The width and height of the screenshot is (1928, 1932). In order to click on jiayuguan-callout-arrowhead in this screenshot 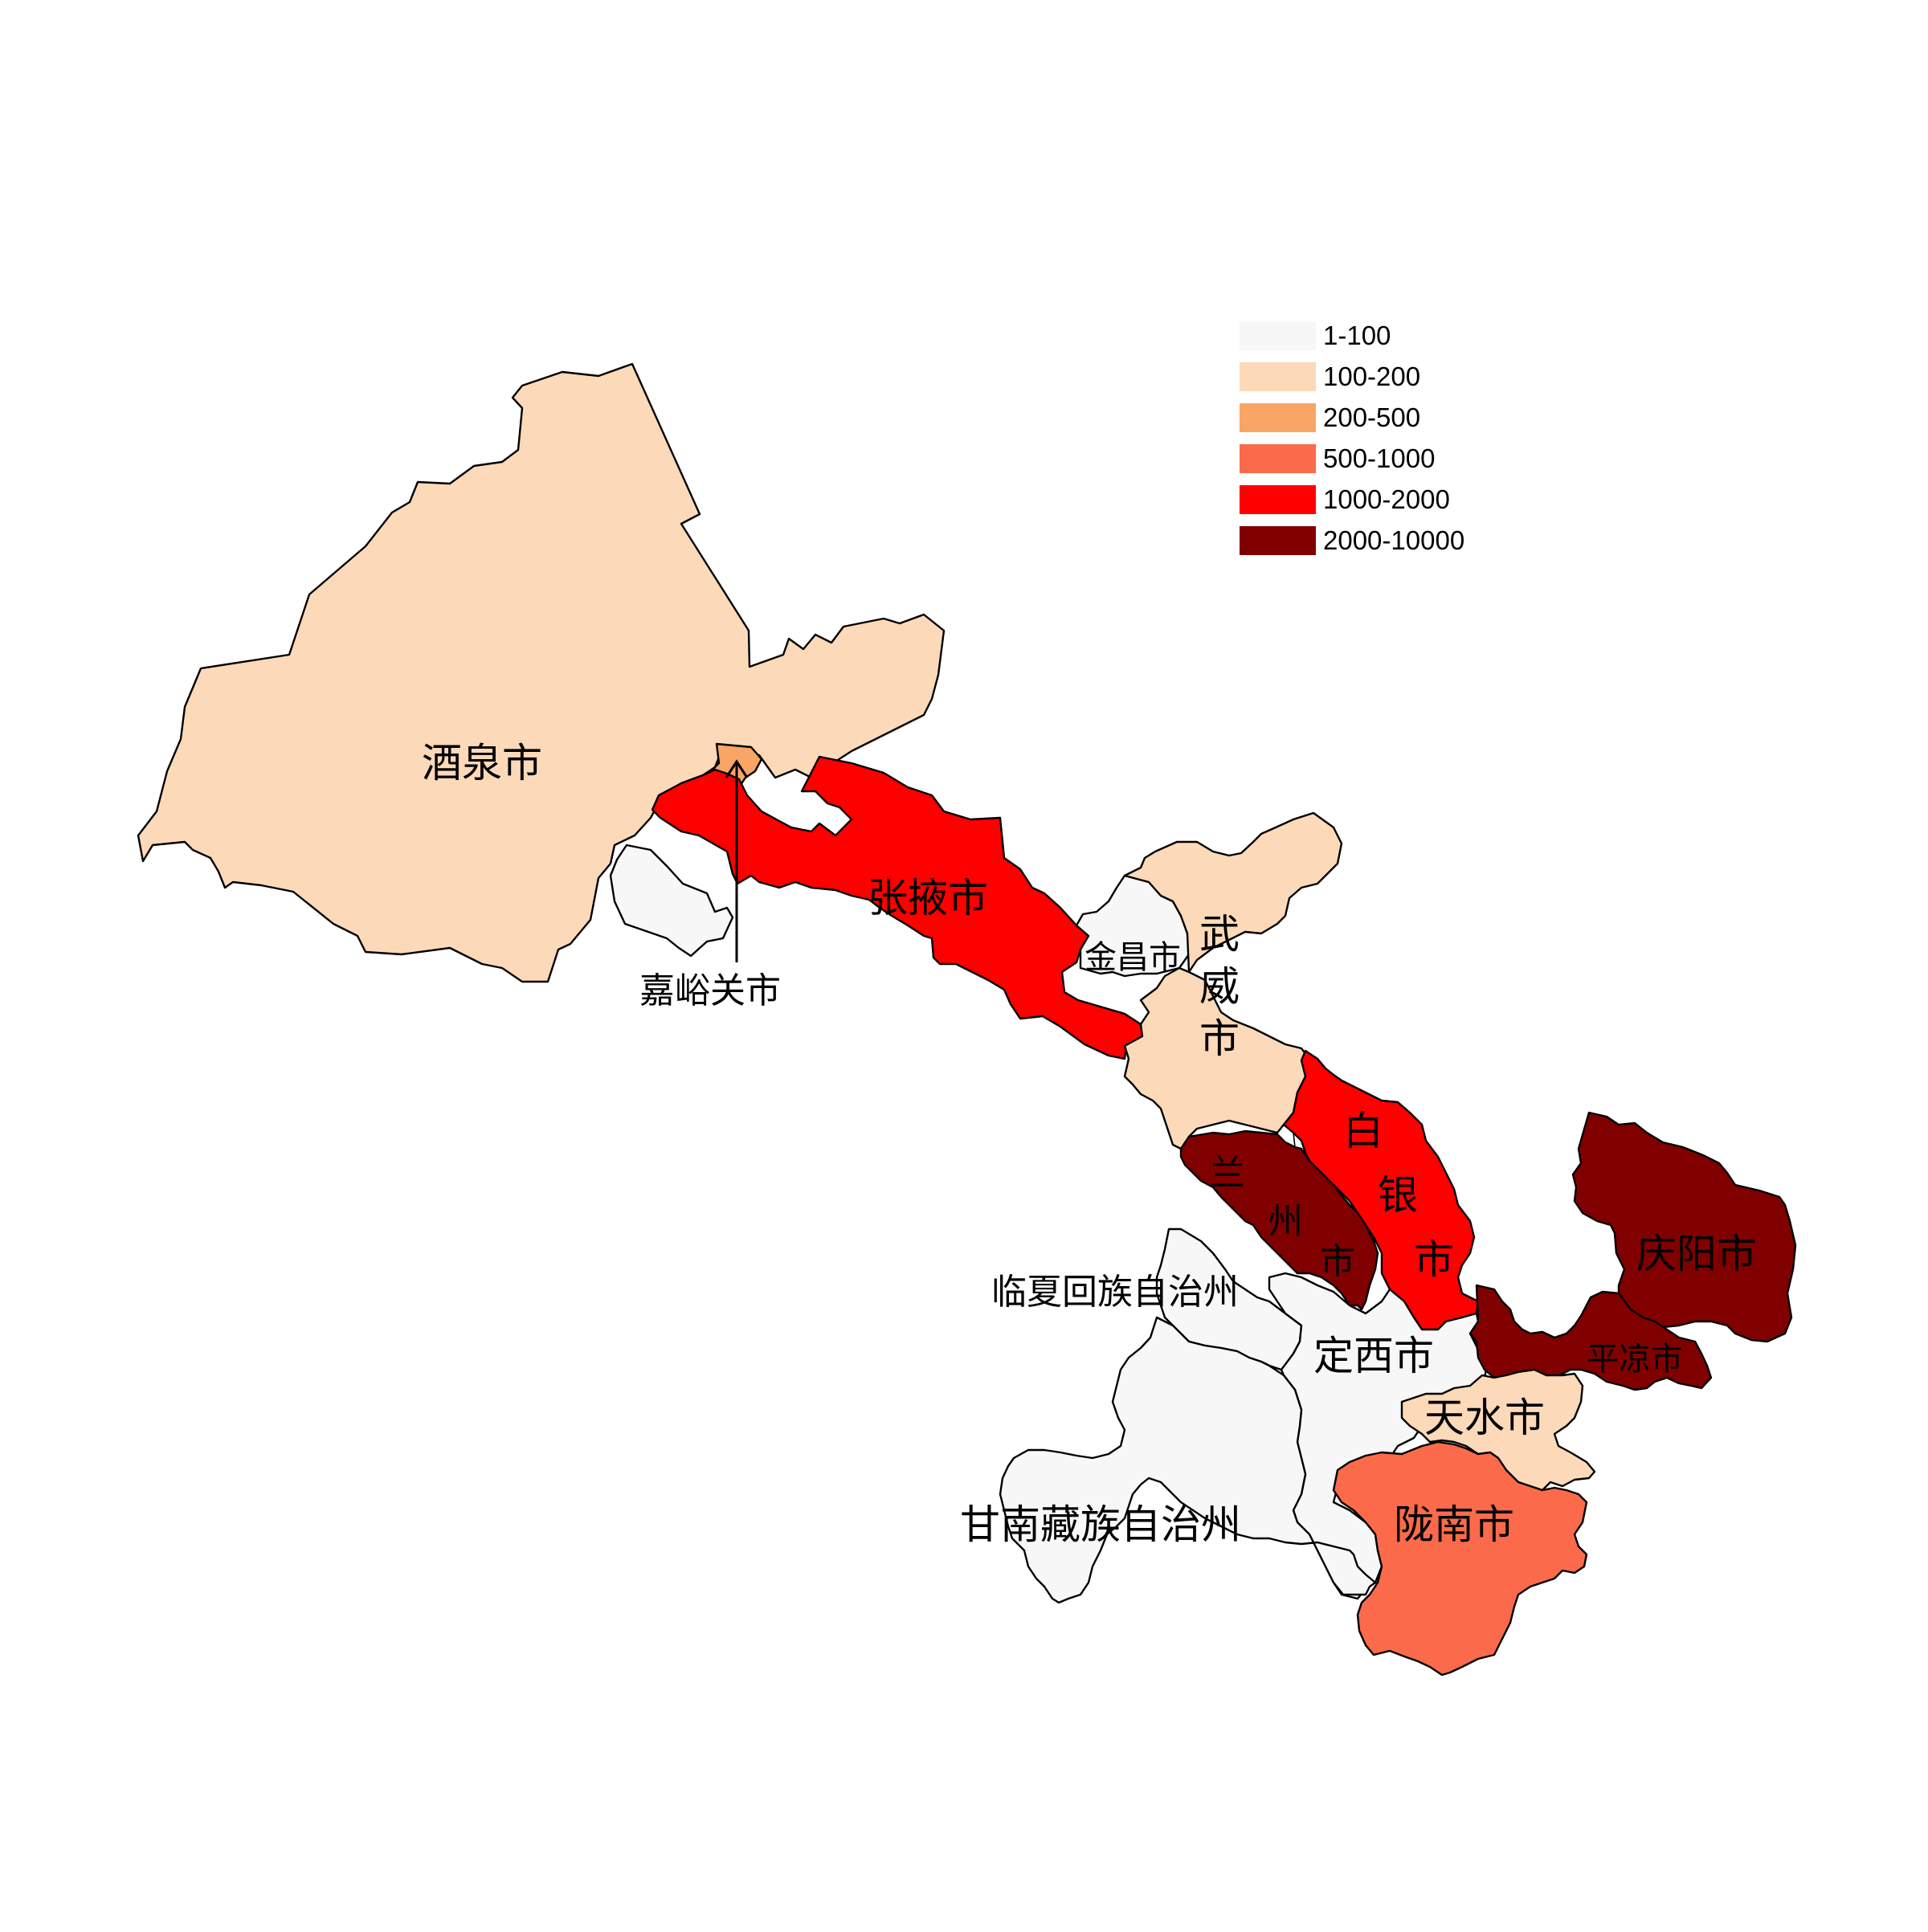, I will do `click(737, 769)`.